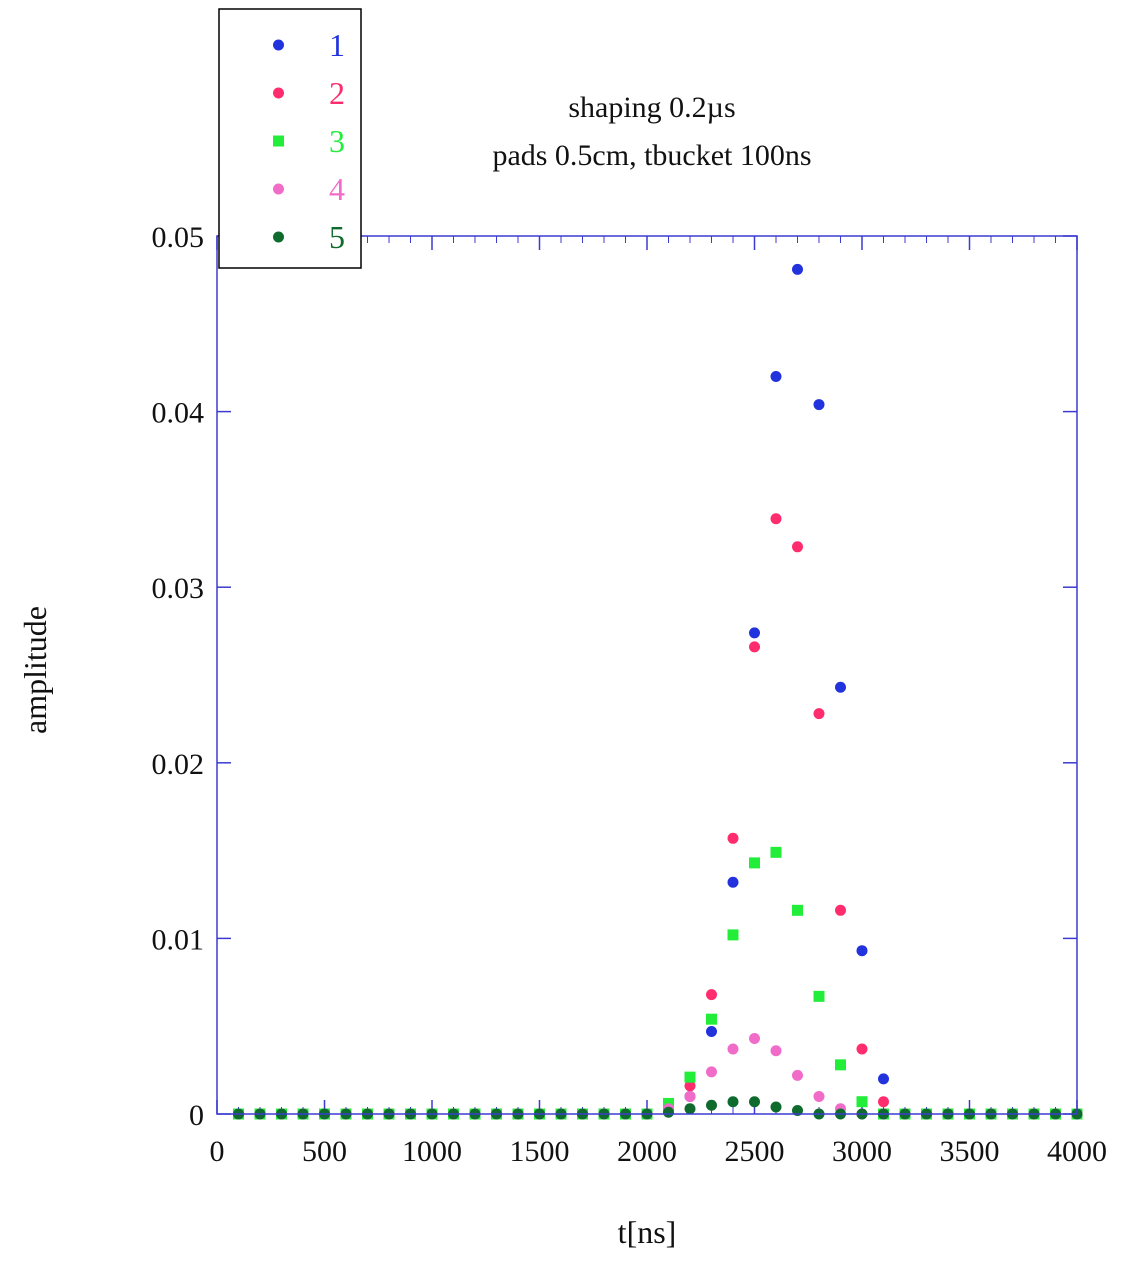  I want to click on legend-label: 3, so click(337, 141).